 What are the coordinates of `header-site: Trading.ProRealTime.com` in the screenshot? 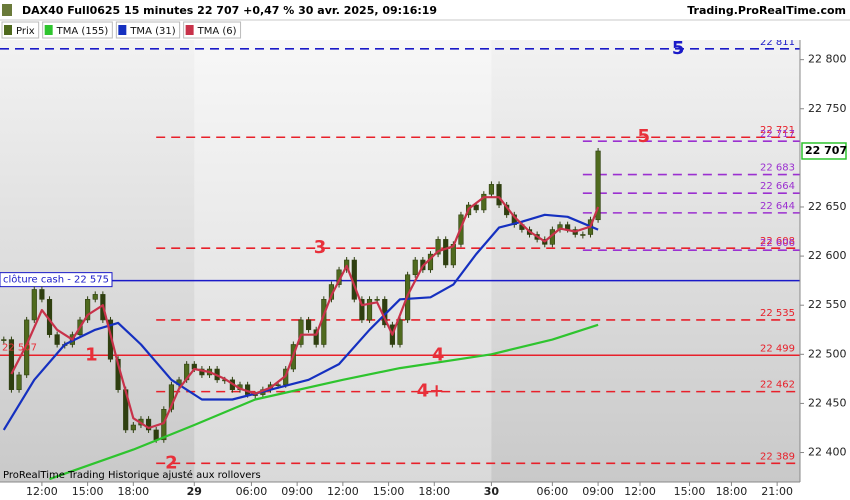 It's located at (766, 10).